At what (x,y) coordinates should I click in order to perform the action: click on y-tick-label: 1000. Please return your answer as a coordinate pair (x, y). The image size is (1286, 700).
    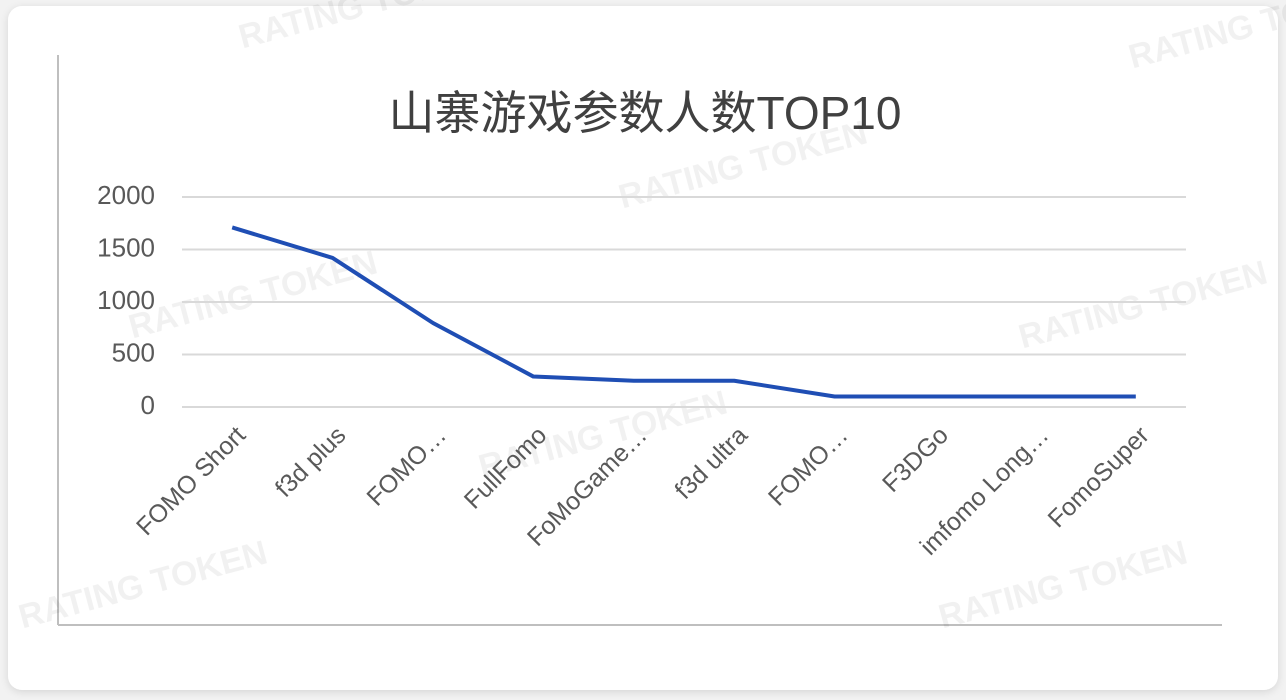
    Looking at the image, I should click on (126, 300).